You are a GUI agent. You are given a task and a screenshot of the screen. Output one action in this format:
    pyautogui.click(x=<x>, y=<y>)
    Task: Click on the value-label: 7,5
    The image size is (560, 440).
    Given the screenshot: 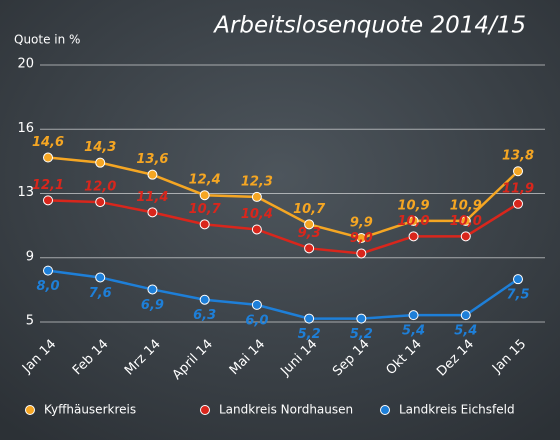 What is the action you would take?
    pyautogui.click(x=517, y=295)
    